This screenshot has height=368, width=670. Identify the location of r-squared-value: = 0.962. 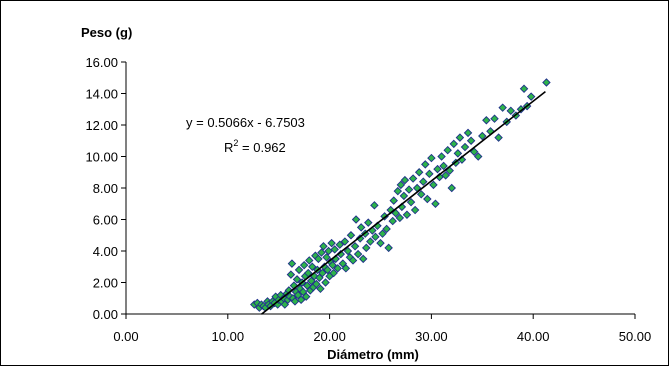
(261, 147).